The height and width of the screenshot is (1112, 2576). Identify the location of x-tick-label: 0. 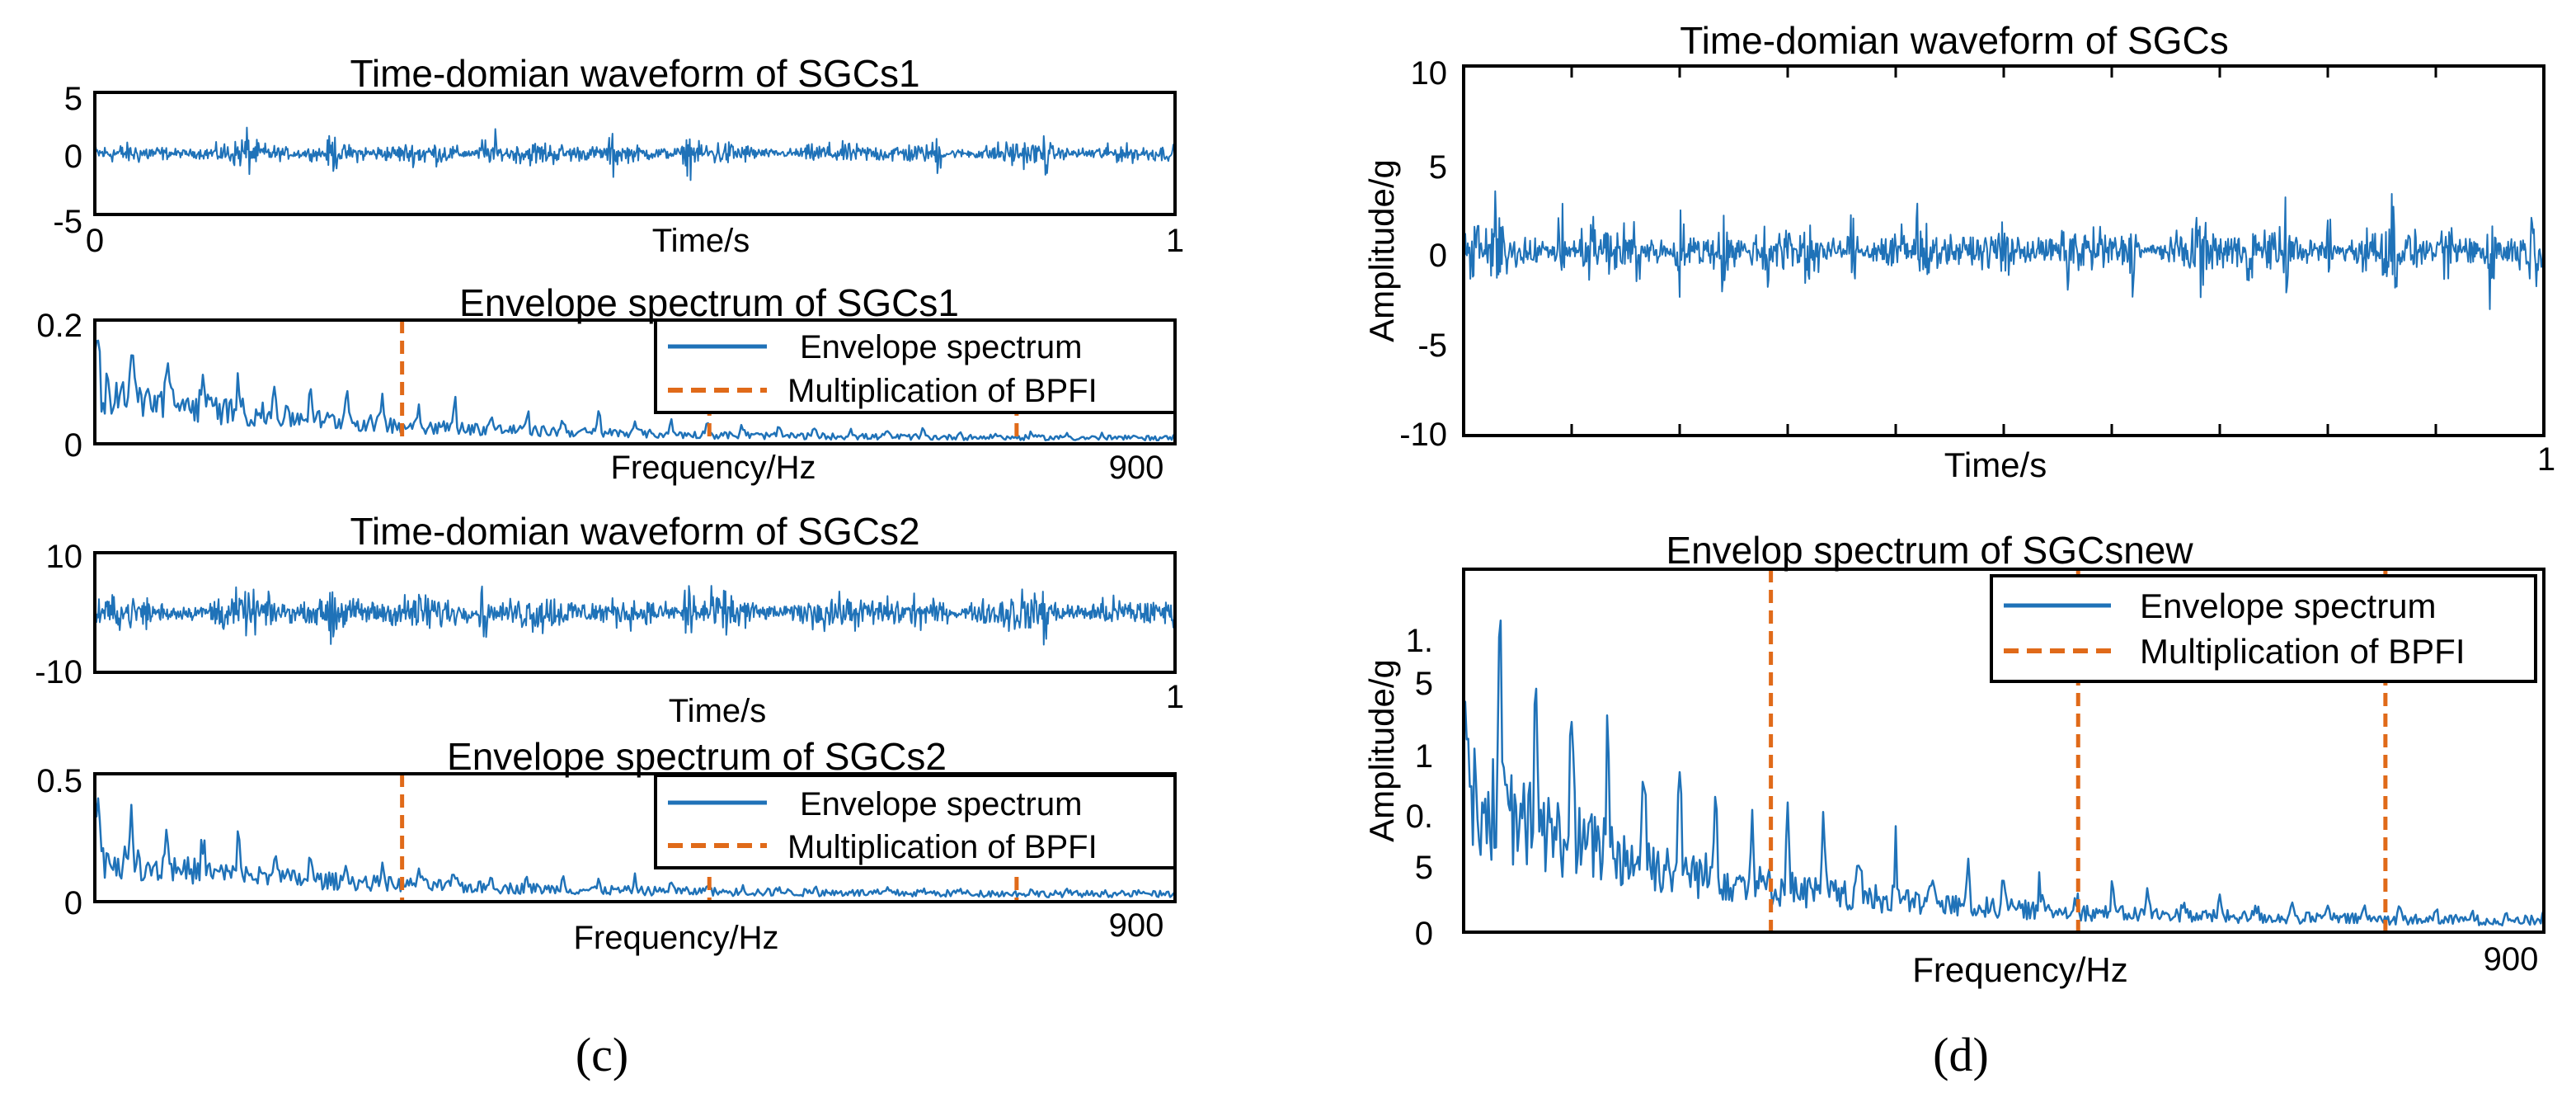
(95, 241).